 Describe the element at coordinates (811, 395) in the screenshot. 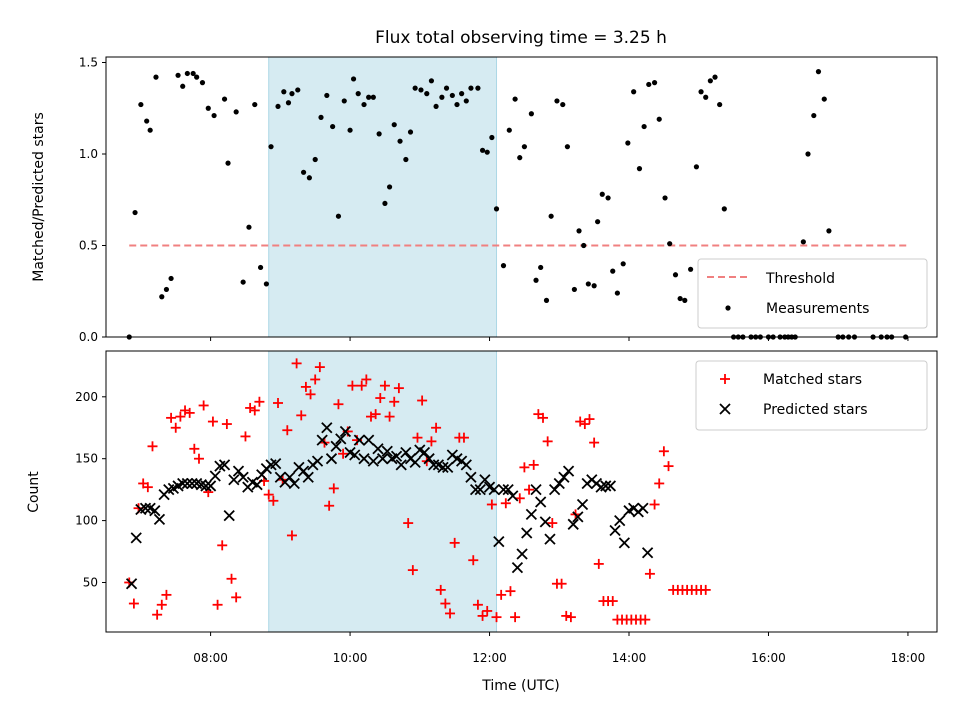

I see `bottom-legend-box` at that location.